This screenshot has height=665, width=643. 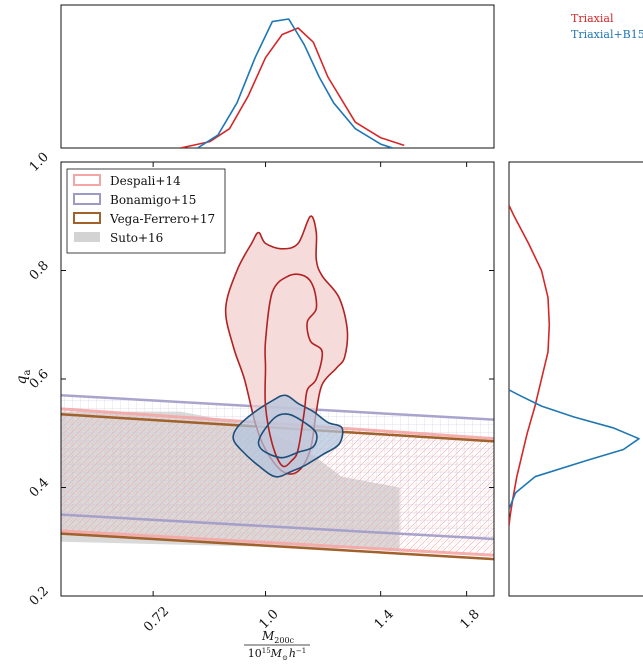 What do you see at coordinates (277, 645) in the screenshot?
I see `x-axis-label: M200c 1015M⊙h−1` at bounding box center [277, 645].